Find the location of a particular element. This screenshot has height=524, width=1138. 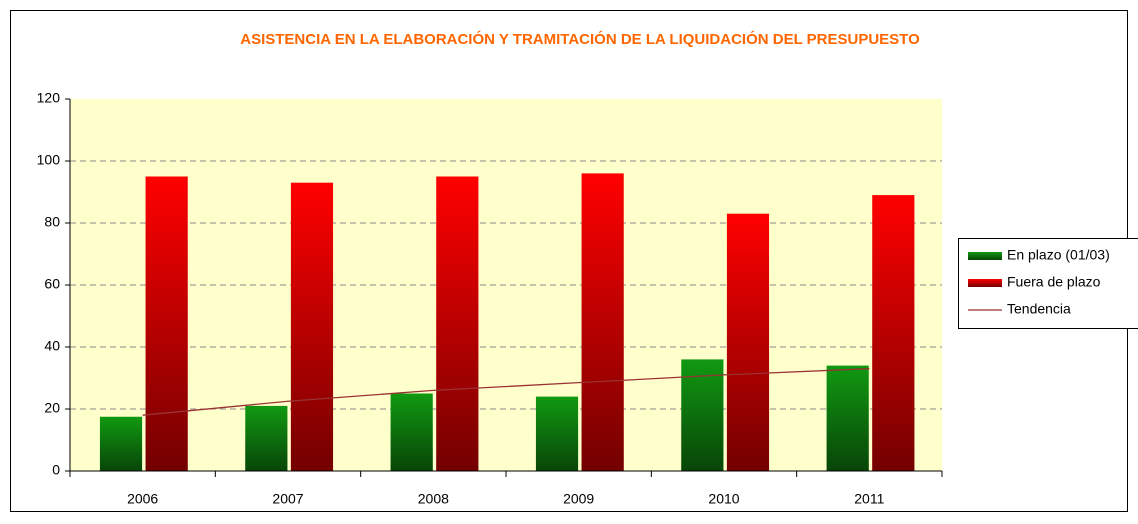

x-tick-label: 2011 is located at coordinates (869, 499).